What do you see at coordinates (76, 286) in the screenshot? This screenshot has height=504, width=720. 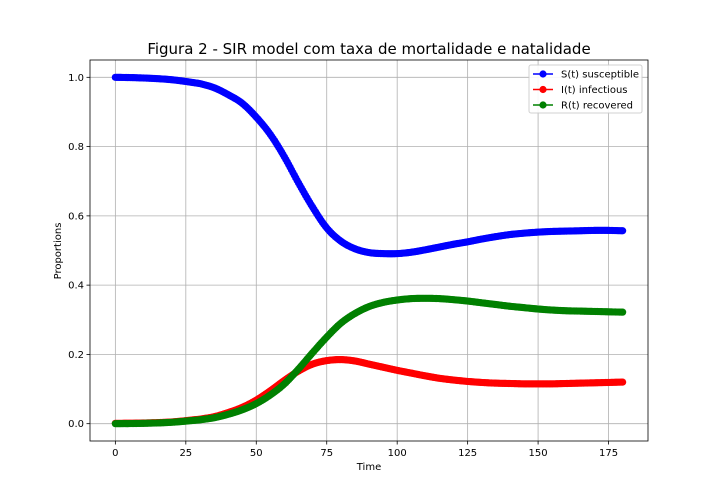 I see `y-tick-label: 0.4` at bounding box center [76, 286].